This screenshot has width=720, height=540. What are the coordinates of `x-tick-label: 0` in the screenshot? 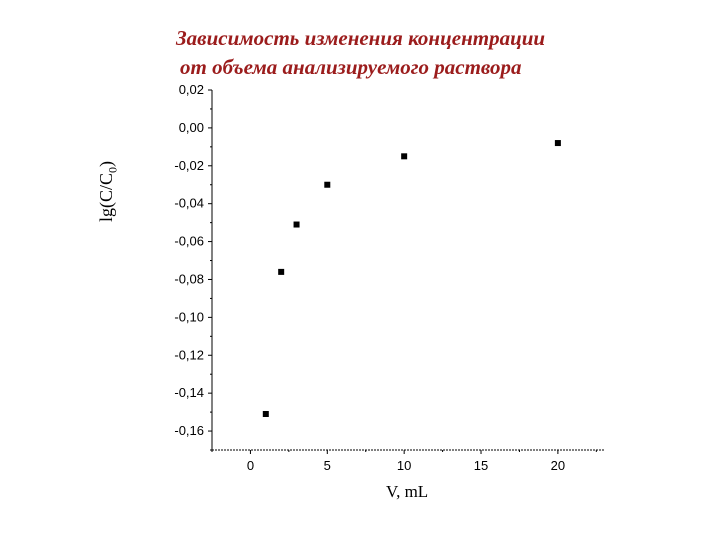 It's located at (250, 465).